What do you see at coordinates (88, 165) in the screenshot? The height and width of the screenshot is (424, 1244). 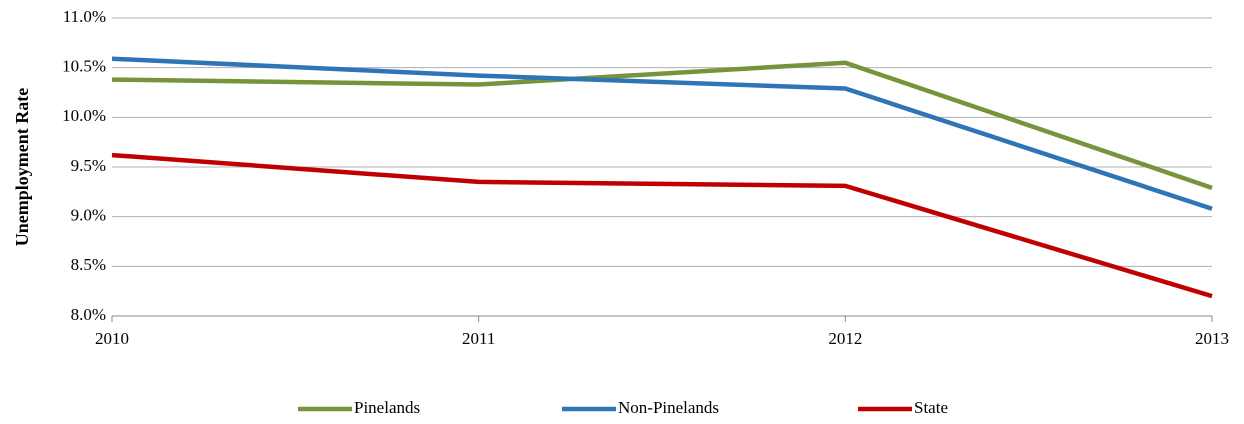 I see `y-tick-label: 9.5%` at bounding box center [88, 165].